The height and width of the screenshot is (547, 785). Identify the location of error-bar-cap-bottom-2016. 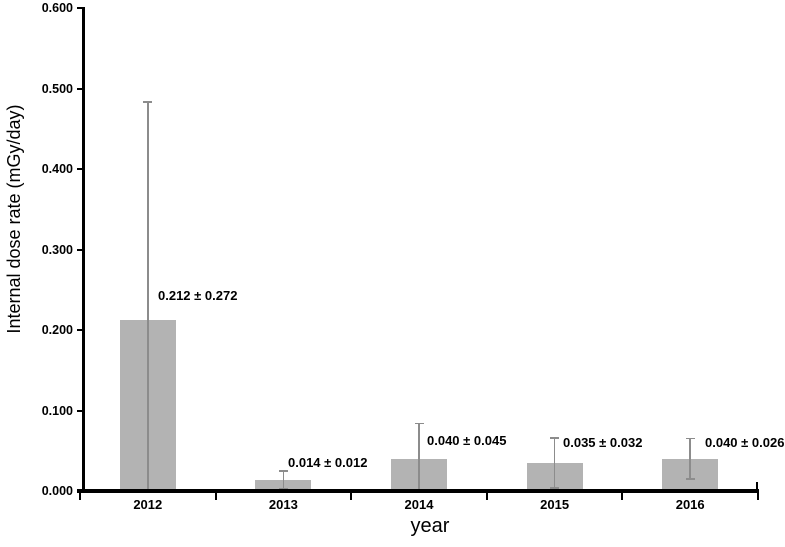
(690, 479).